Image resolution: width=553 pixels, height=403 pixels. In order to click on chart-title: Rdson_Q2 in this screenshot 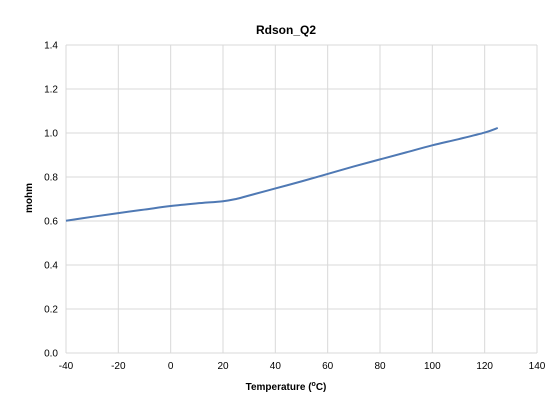, I will do `click(286, 30)`.